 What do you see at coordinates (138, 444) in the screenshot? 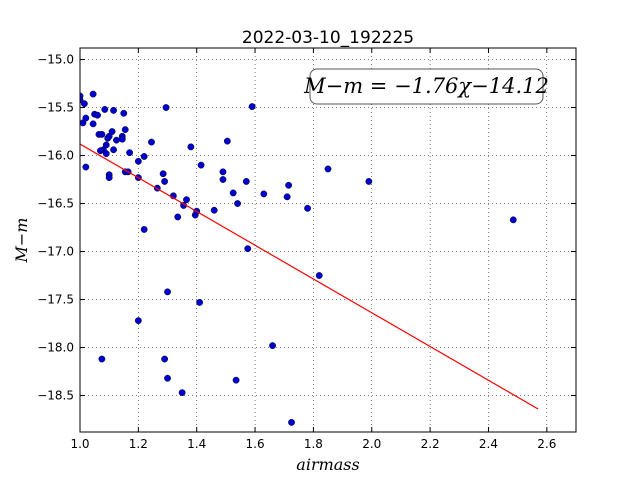
I see `x-tick-label: 1.2` at bounding box center [138, 444].